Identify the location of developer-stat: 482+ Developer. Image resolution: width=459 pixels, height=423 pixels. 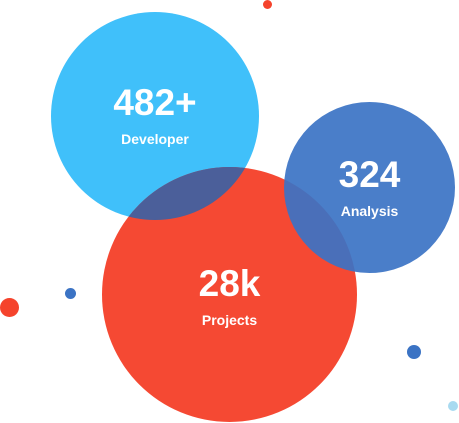
(155, 115).